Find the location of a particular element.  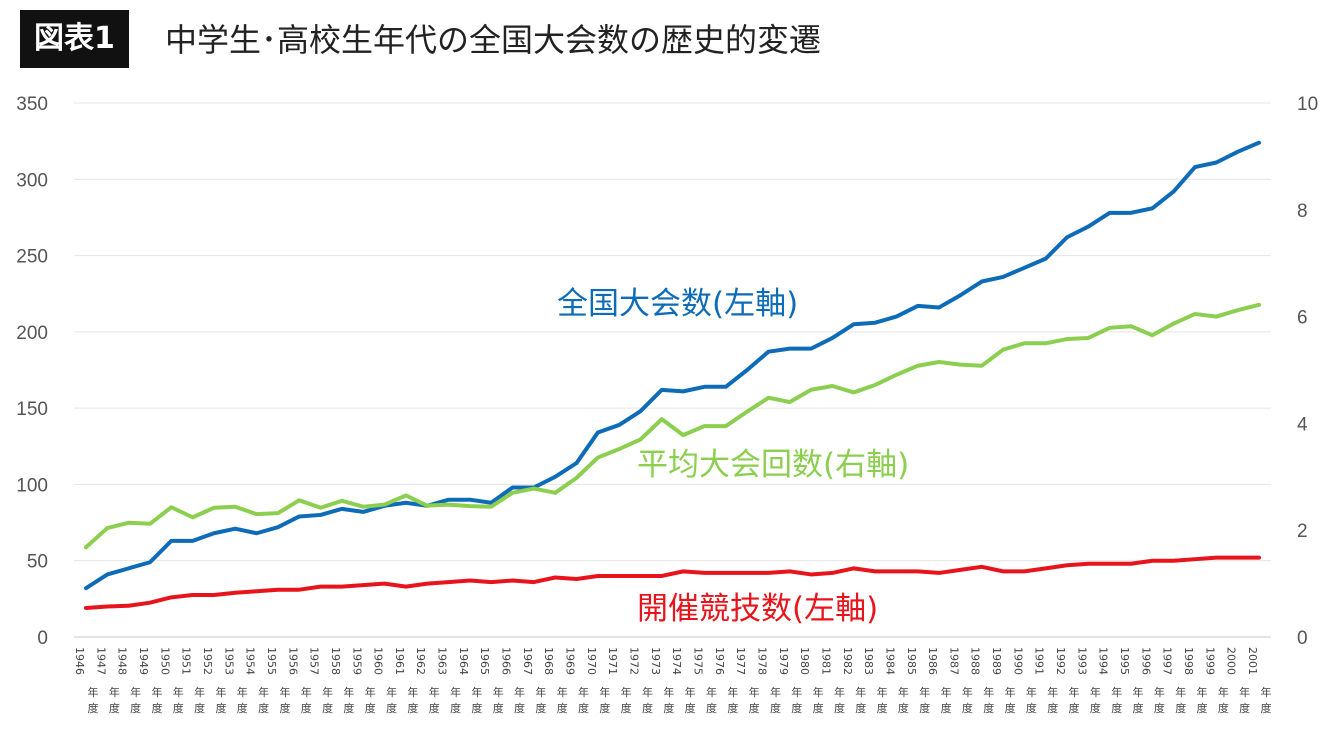

x-tick-year: 1972 is located at coordinates (634, 661).